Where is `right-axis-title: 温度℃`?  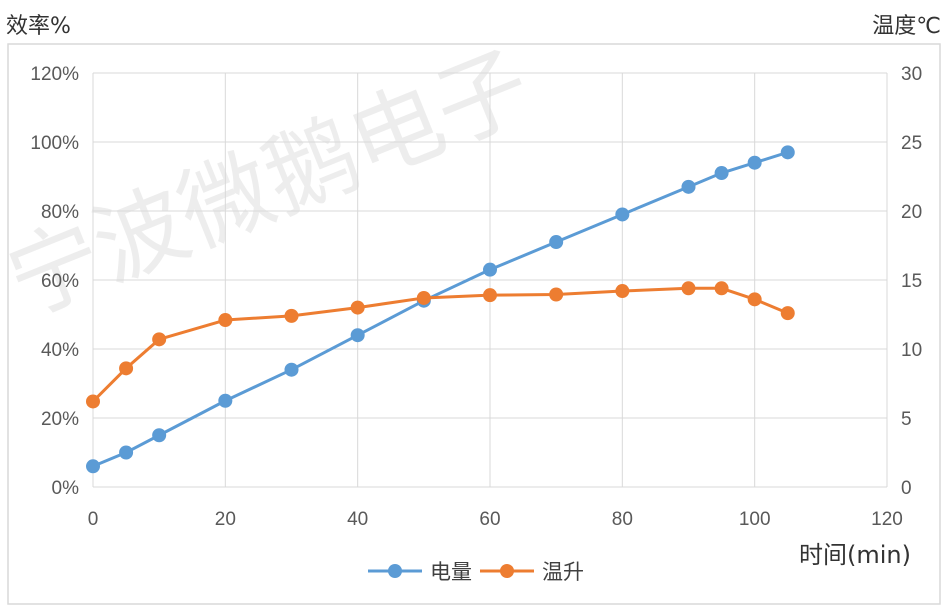
right-axis-title: 温度℃ is located at coordinates (906, 26).